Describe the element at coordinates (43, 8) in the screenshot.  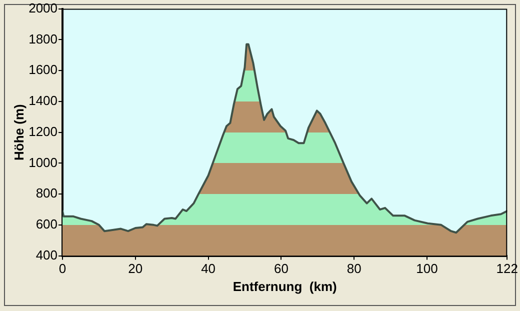
I see `y-tick-label: 2000` at that location.